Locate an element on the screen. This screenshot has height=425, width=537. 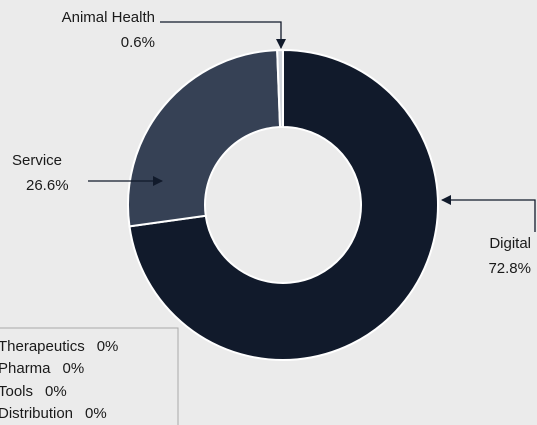
callout-label: Animal Health is located at coordinates (108, 17).